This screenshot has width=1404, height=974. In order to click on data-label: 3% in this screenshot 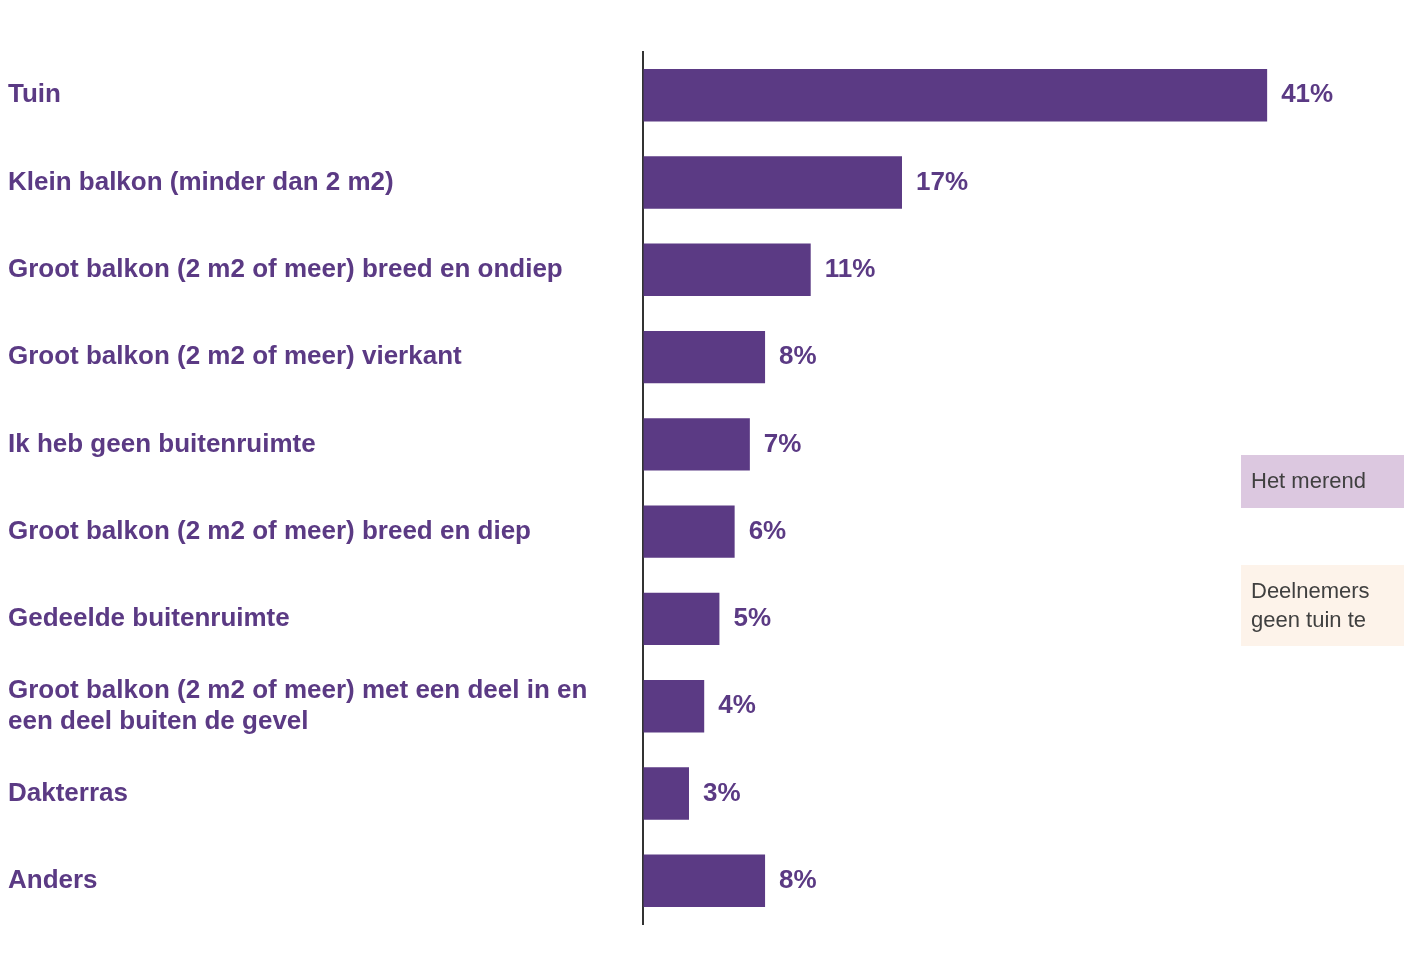, I will do `click(721, 791)`.